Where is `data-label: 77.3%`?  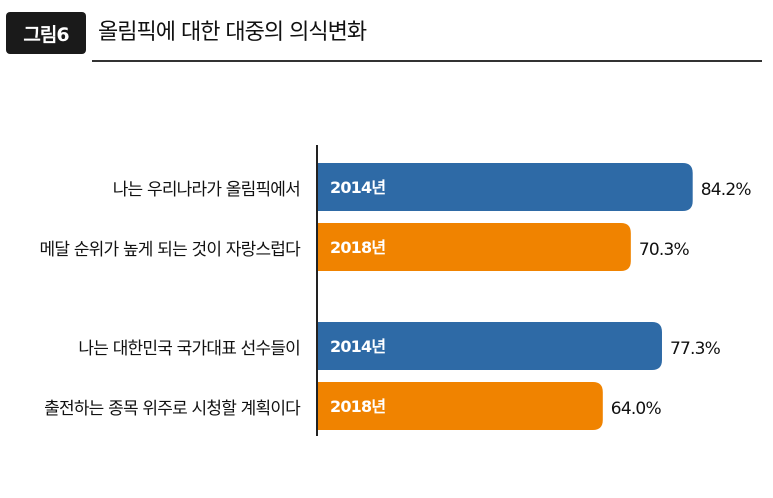 data-label: 77.3% is located at coordinates (695, 349).